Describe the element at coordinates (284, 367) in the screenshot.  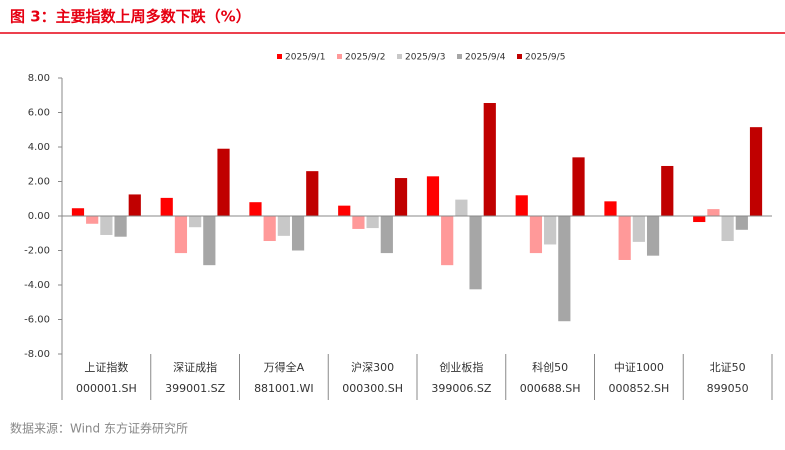
I see `x-tick-label: 万得全A` at that location.